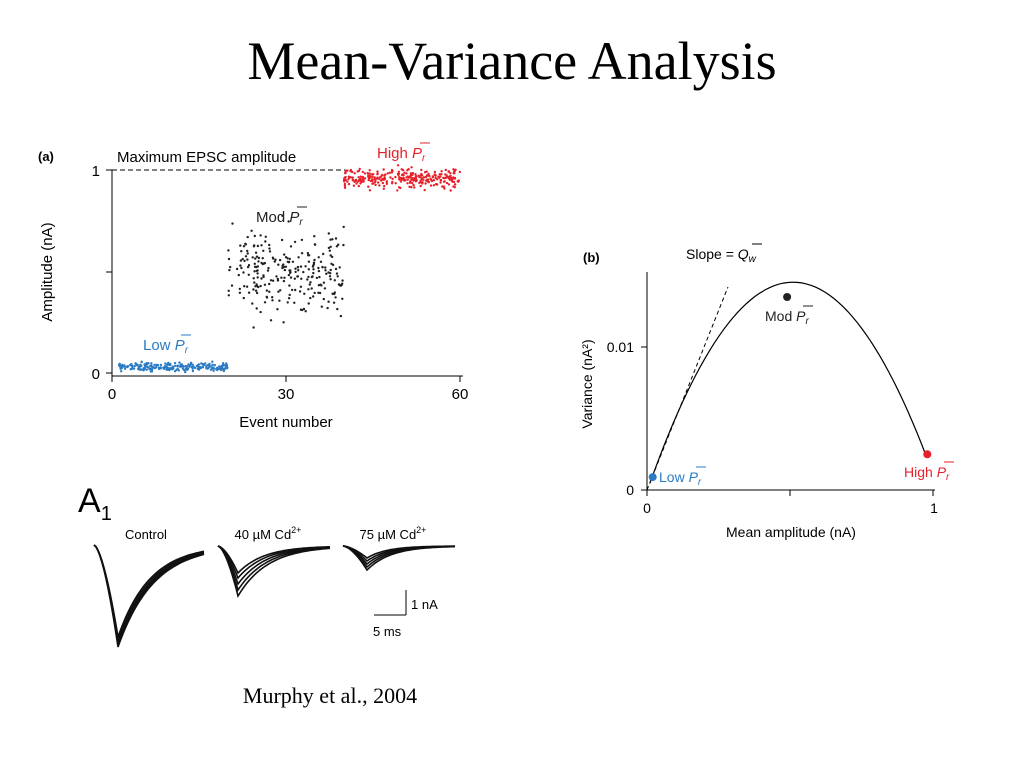  What do you see at coordinates (393, 533) in the screenshot?
I see `trace-label-75cd: 75 µM Cd2+` at bounding box center [393, 533].